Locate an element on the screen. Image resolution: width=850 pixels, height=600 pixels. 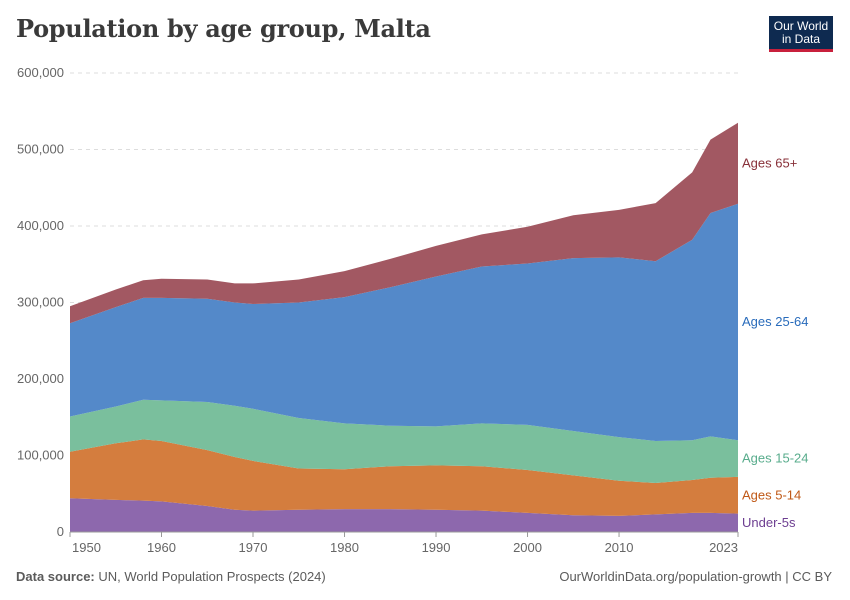
x-tick-label: 1970 is located at coordinates (253, 547).